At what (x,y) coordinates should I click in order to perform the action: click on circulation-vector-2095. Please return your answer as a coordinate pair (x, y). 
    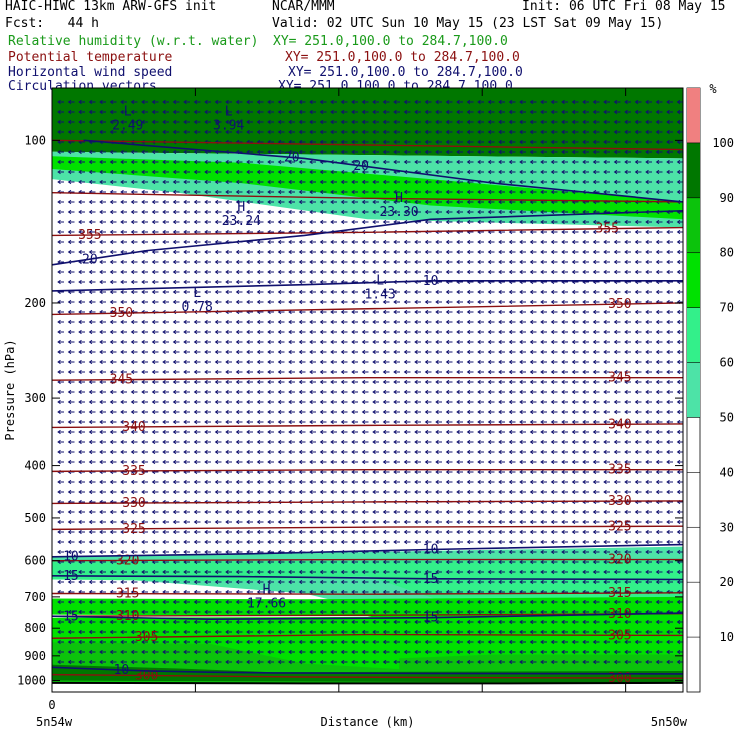
    Looking at the image, I should click on (638, 442).